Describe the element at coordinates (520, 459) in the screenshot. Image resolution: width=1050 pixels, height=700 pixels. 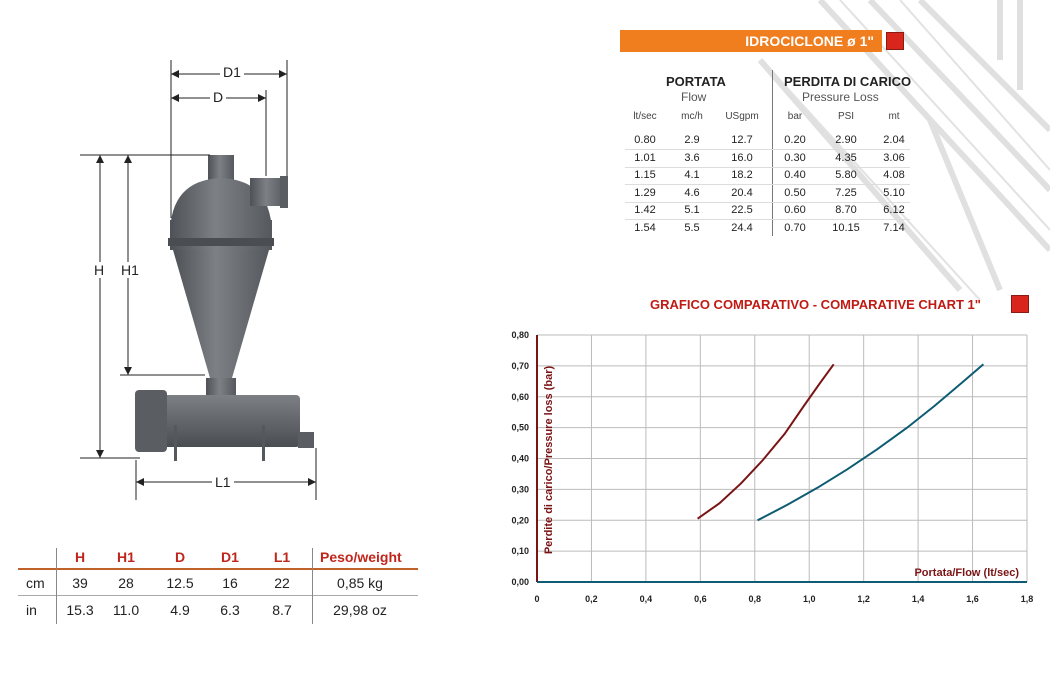
I see `y-tick-label: 0,40` at that location.